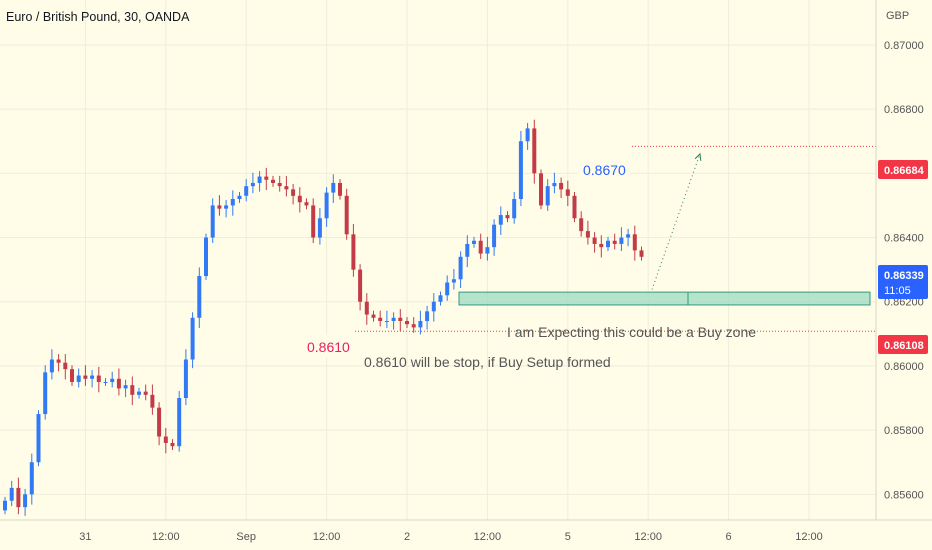 The width and height of the screenshot is (932, 550). I want to click on y-tick-label: 0.86800, so click(904, 110).